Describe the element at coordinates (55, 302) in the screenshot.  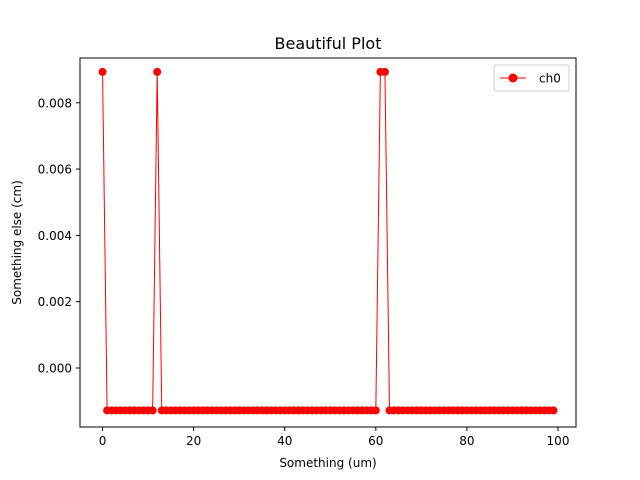
I see `y-tick-label: 0.002` at that location.